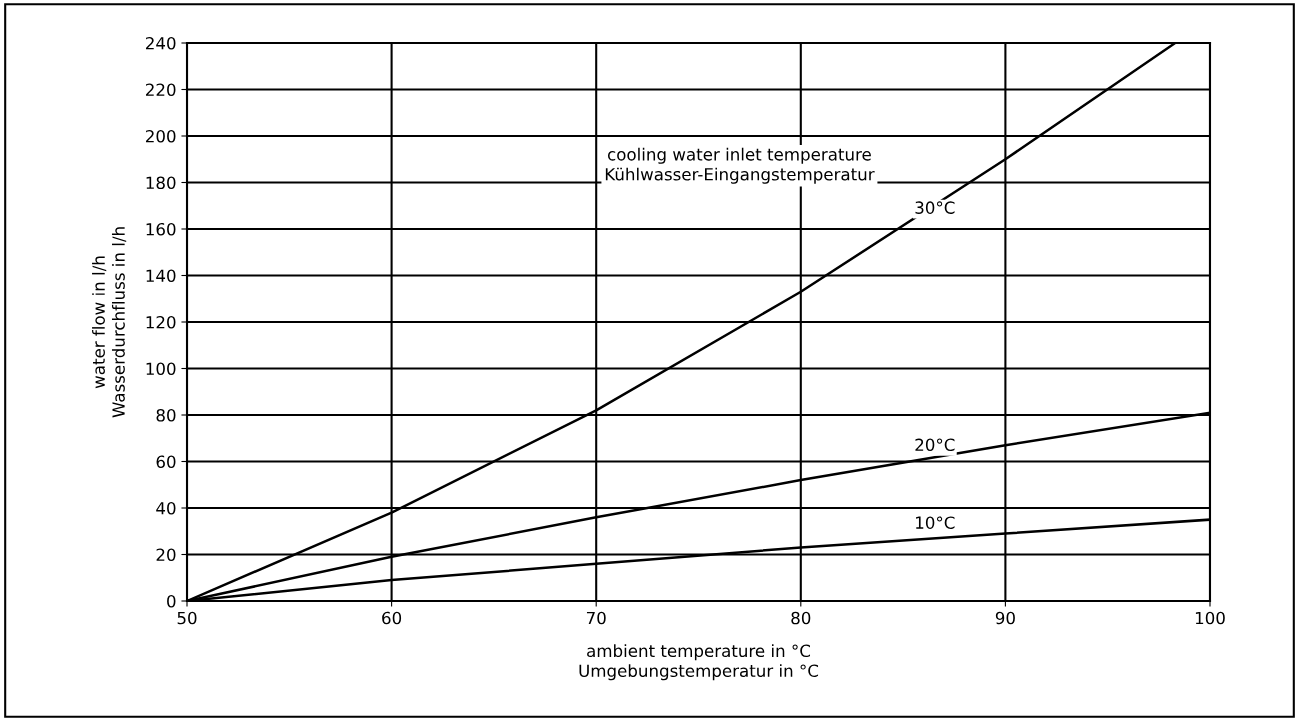 This screenshot has height=721, width=1299. Describe the element at coordinates (166, 415) in the screenshot. I see `y-tick-label: 80` at that location.